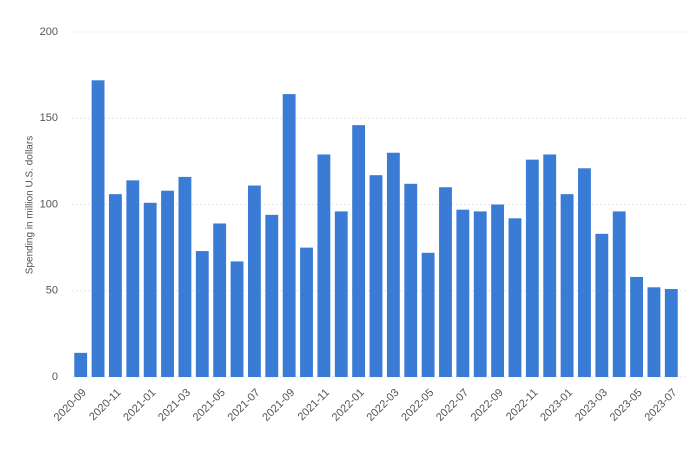 Image resolution: width=694 pixels, height=450 pixels. What do you see at coordinates (452, 405) in the screenshot?
I see `x-tick-label: 2022-07` at bounding box center [452, 405].